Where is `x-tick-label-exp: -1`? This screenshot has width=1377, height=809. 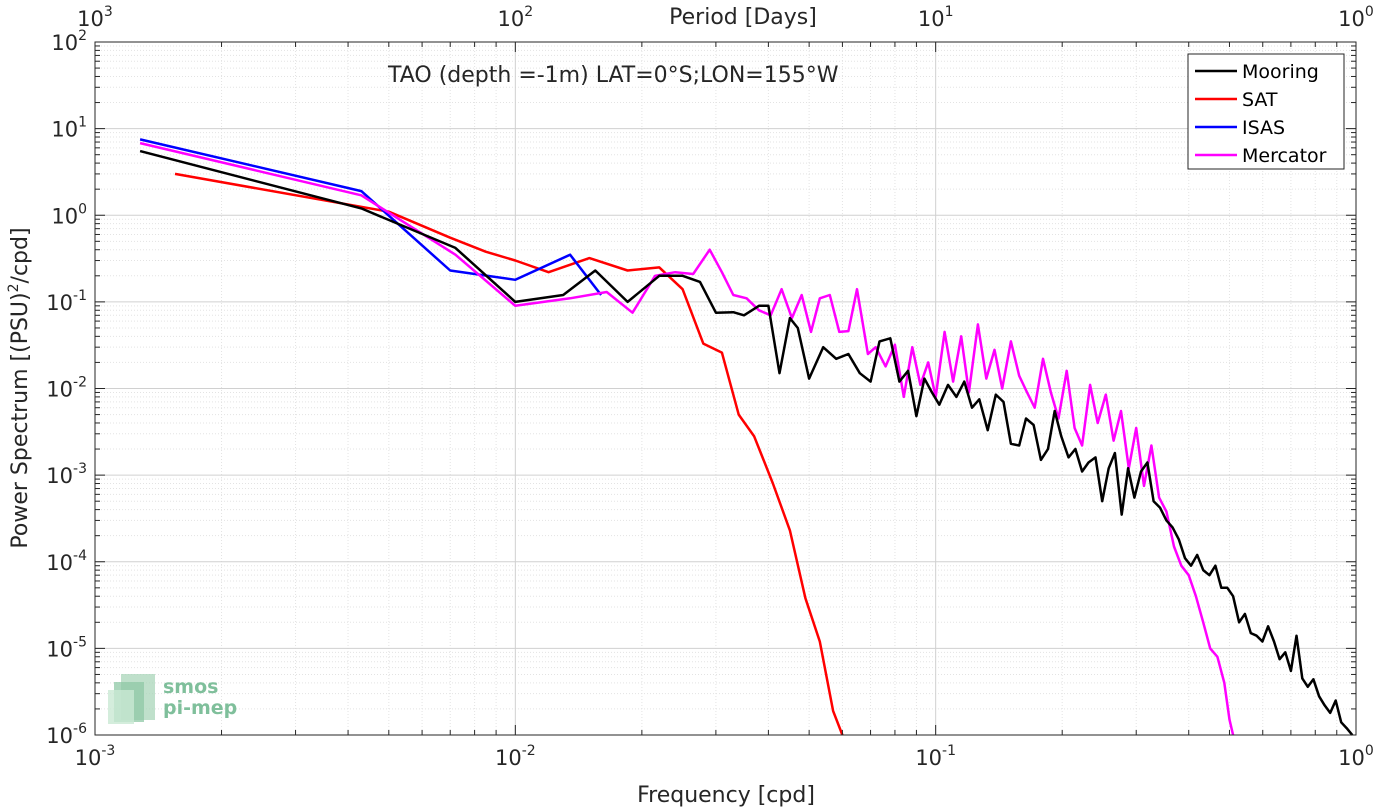
x-tick-label-exp: -1 is located at coordinates (949, 751).